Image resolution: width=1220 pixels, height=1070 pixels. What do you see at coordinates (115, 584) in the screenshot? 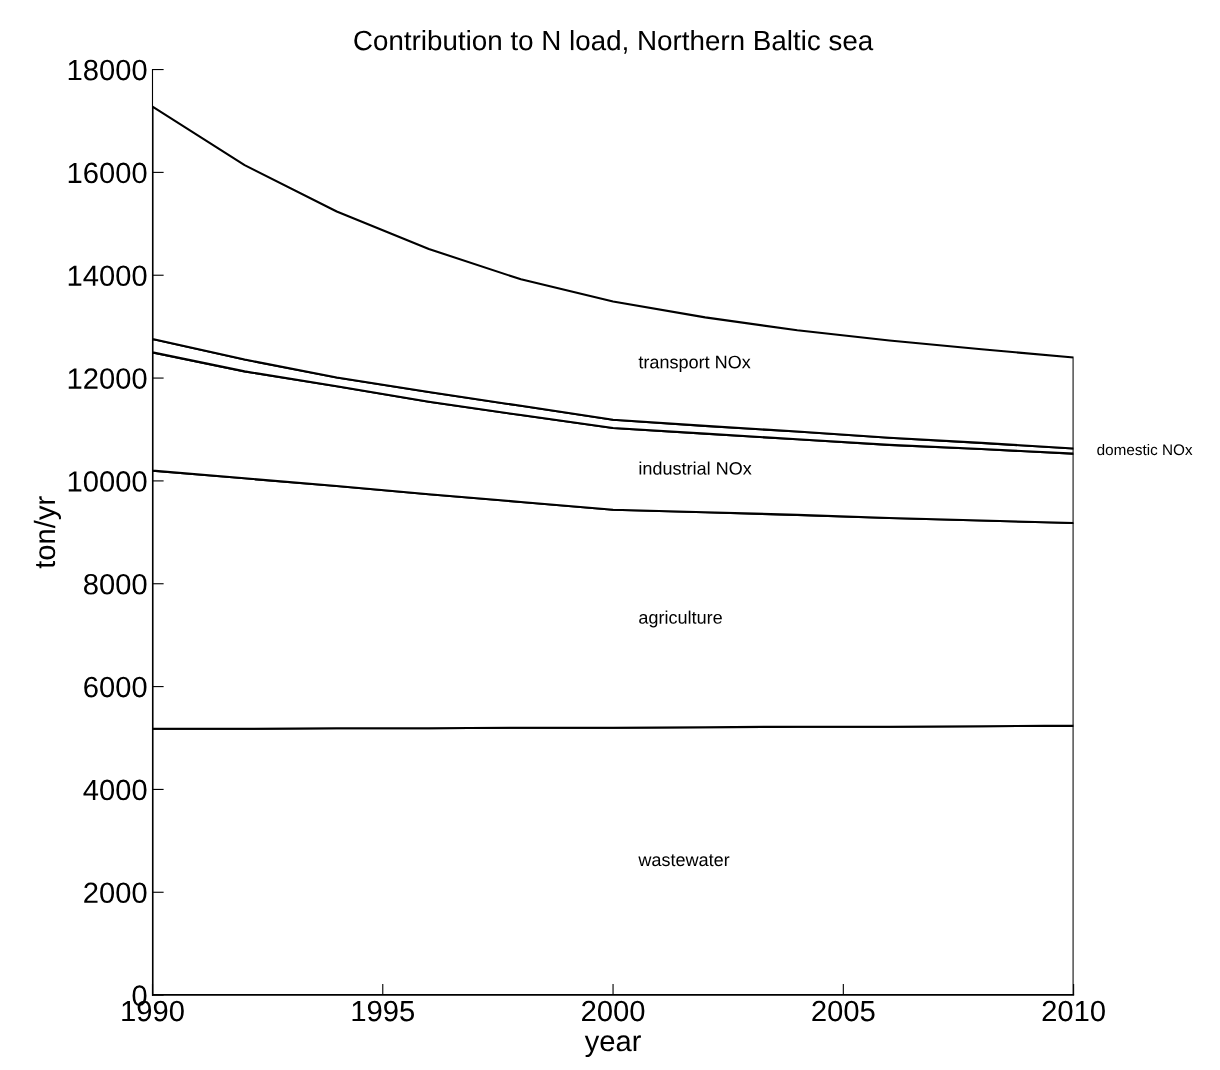
I see `y-tick-label: 8000` at bounding box center [115, 584].